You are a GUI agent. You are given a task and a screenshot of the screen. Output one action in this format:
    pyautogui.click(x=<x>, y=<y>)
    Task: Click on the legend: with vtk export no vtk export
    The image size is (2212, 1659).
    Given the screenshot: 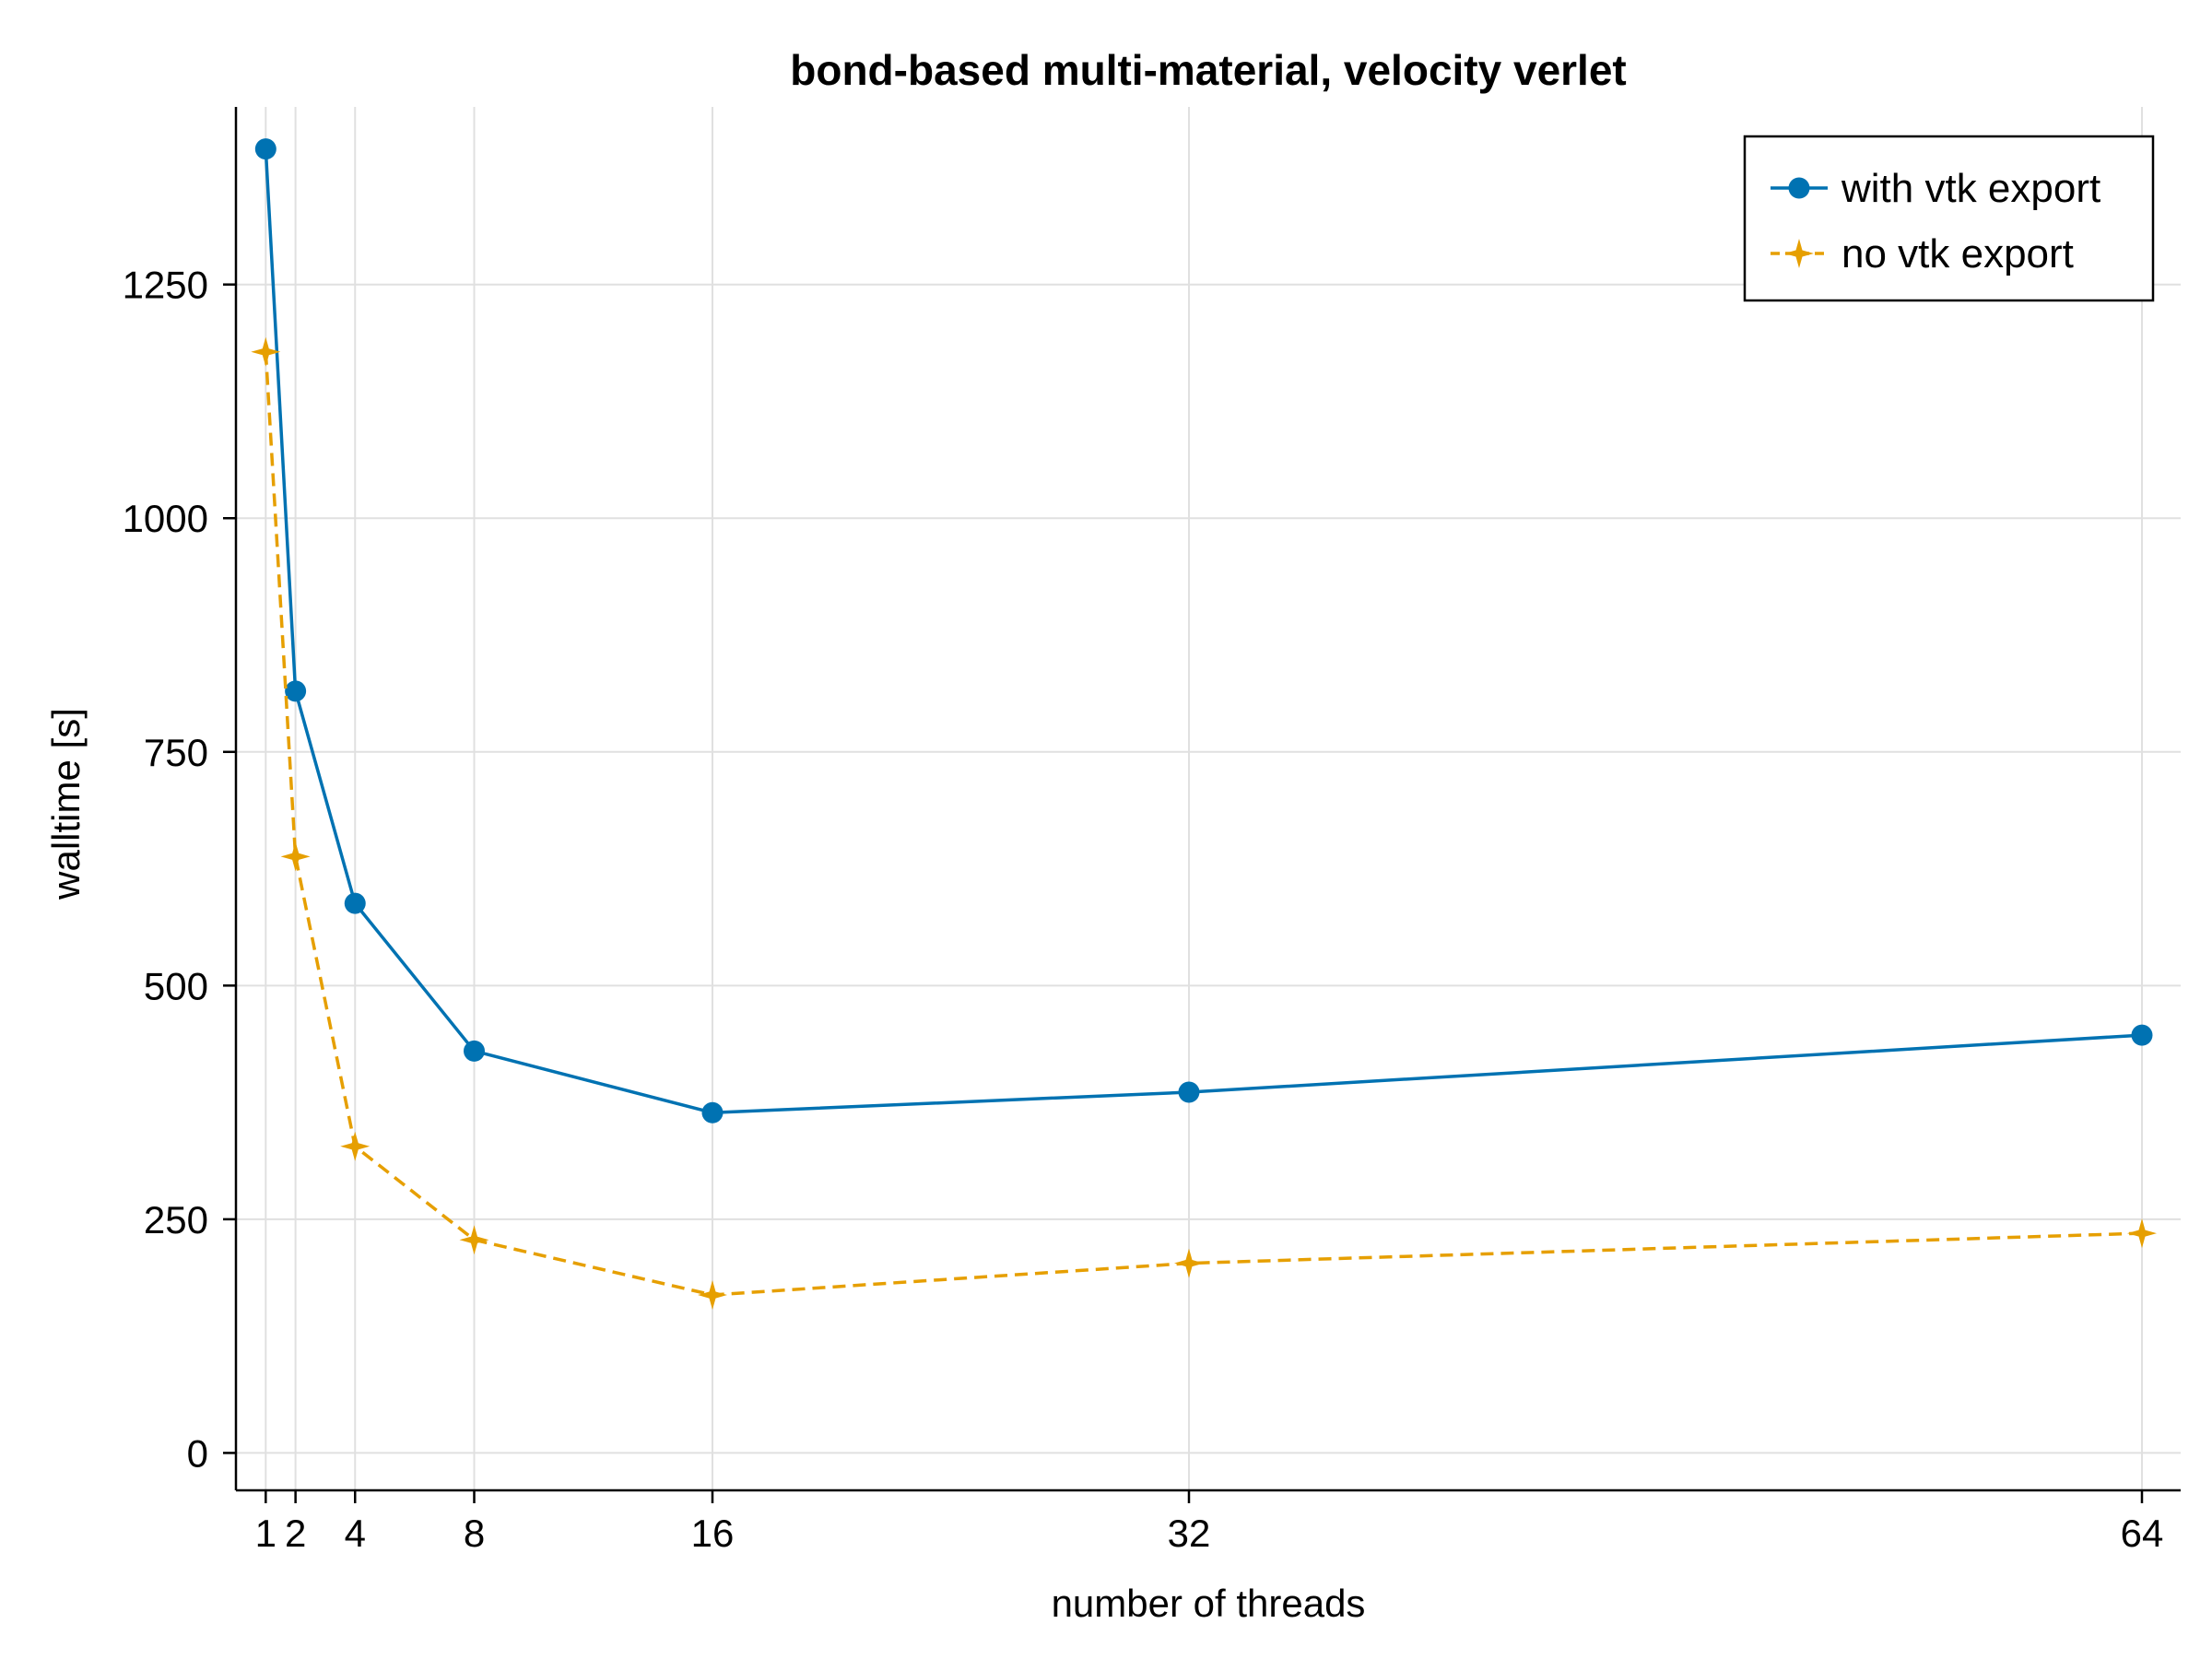 What is the action you would take?
    pyautogui.click(x=1949, y=218)
    